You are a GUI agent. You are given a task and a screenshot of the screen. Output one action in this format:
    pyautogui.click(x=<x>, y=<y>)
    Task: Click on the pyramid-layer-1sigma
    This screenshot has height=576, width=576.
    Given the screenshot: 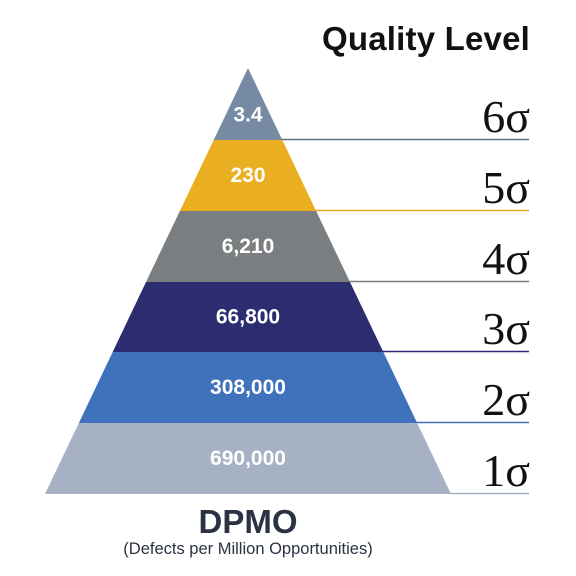 What is the action you would take?
    pyautogui.click(x=248, y=458)
    